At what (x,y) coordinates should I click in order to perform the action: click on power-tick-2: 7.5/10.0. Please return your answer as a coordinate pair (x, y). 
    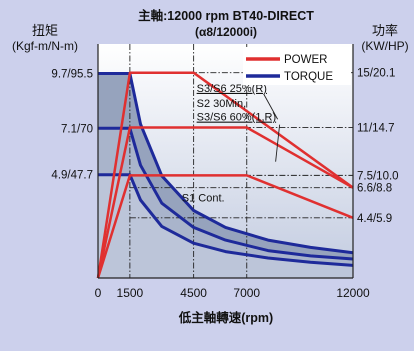
    Looking at the image, I should click on (378, 176).